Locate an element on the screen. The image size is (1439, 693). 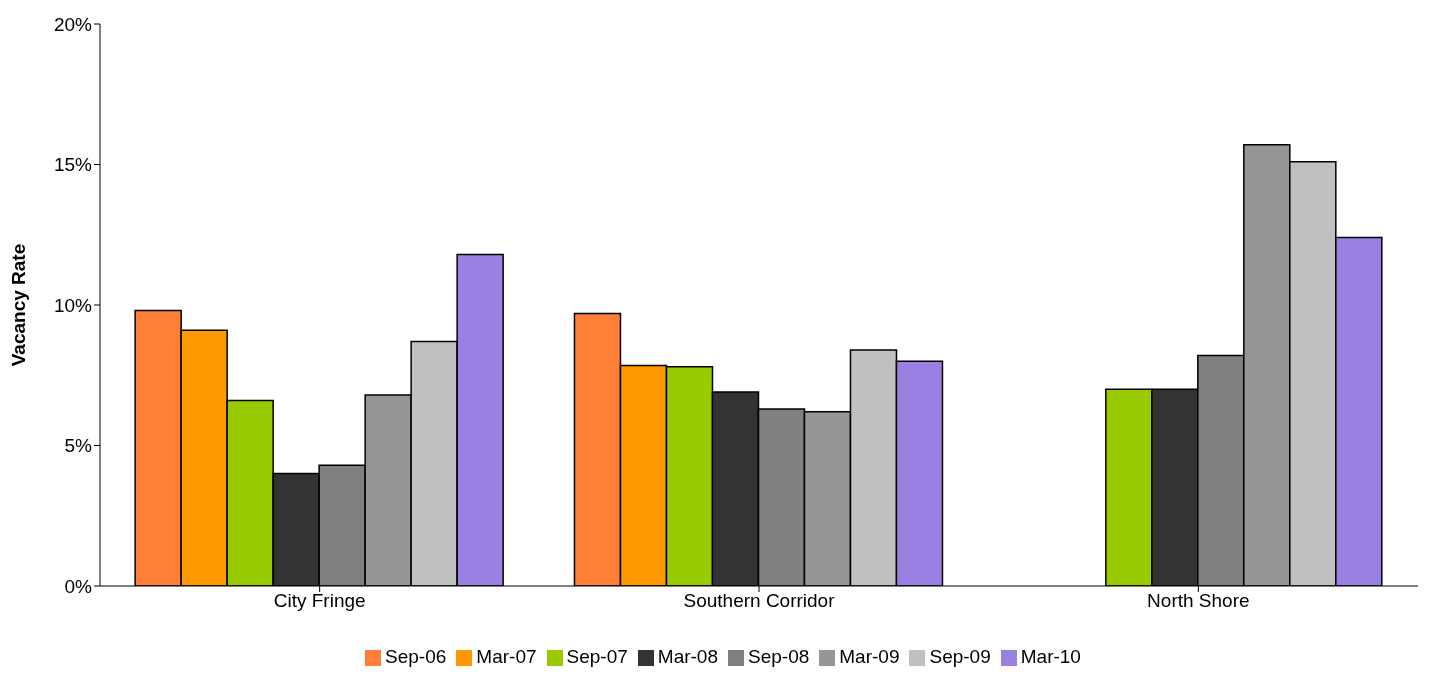
y-axis-title: Vacancy Rate is located at coordinates (18, 305).